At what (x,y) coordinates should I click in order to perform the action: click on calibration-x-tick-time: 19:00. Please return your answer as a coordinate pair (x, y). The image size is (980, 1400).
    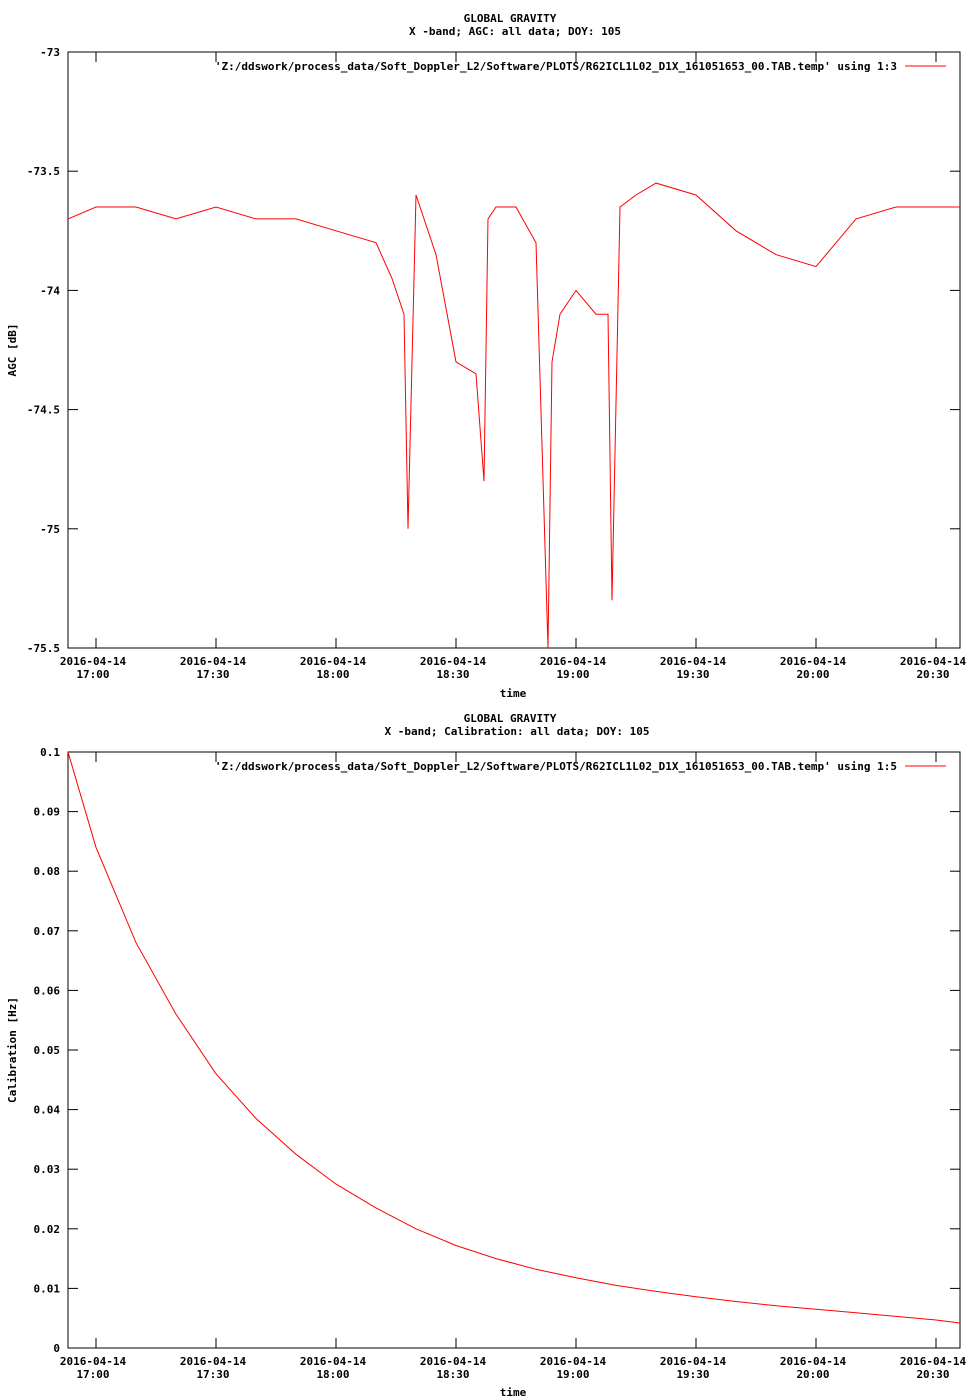
    Looking at the image, I should click on (572, 1374).